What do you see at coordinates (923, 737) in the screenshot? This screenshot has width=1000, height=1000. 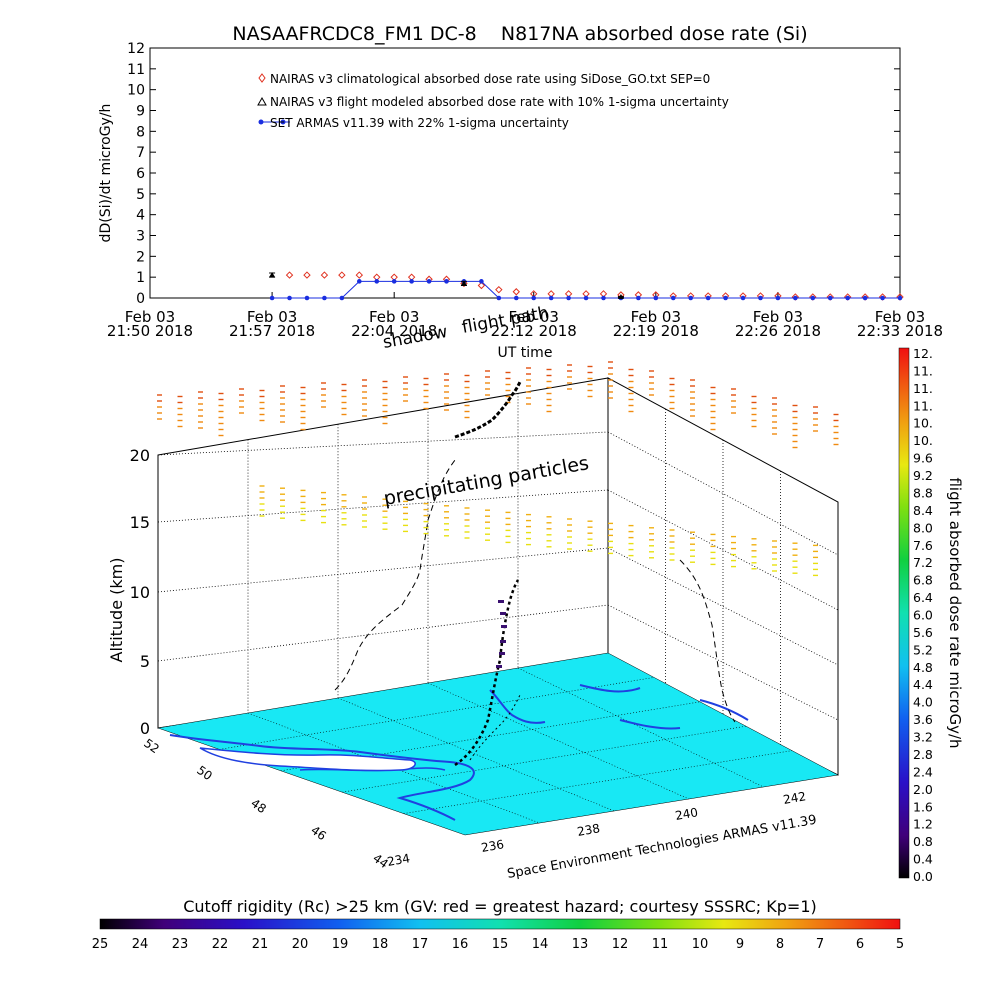 I see `dose-tick-label: 3.2` at bounding box center [923, 737].